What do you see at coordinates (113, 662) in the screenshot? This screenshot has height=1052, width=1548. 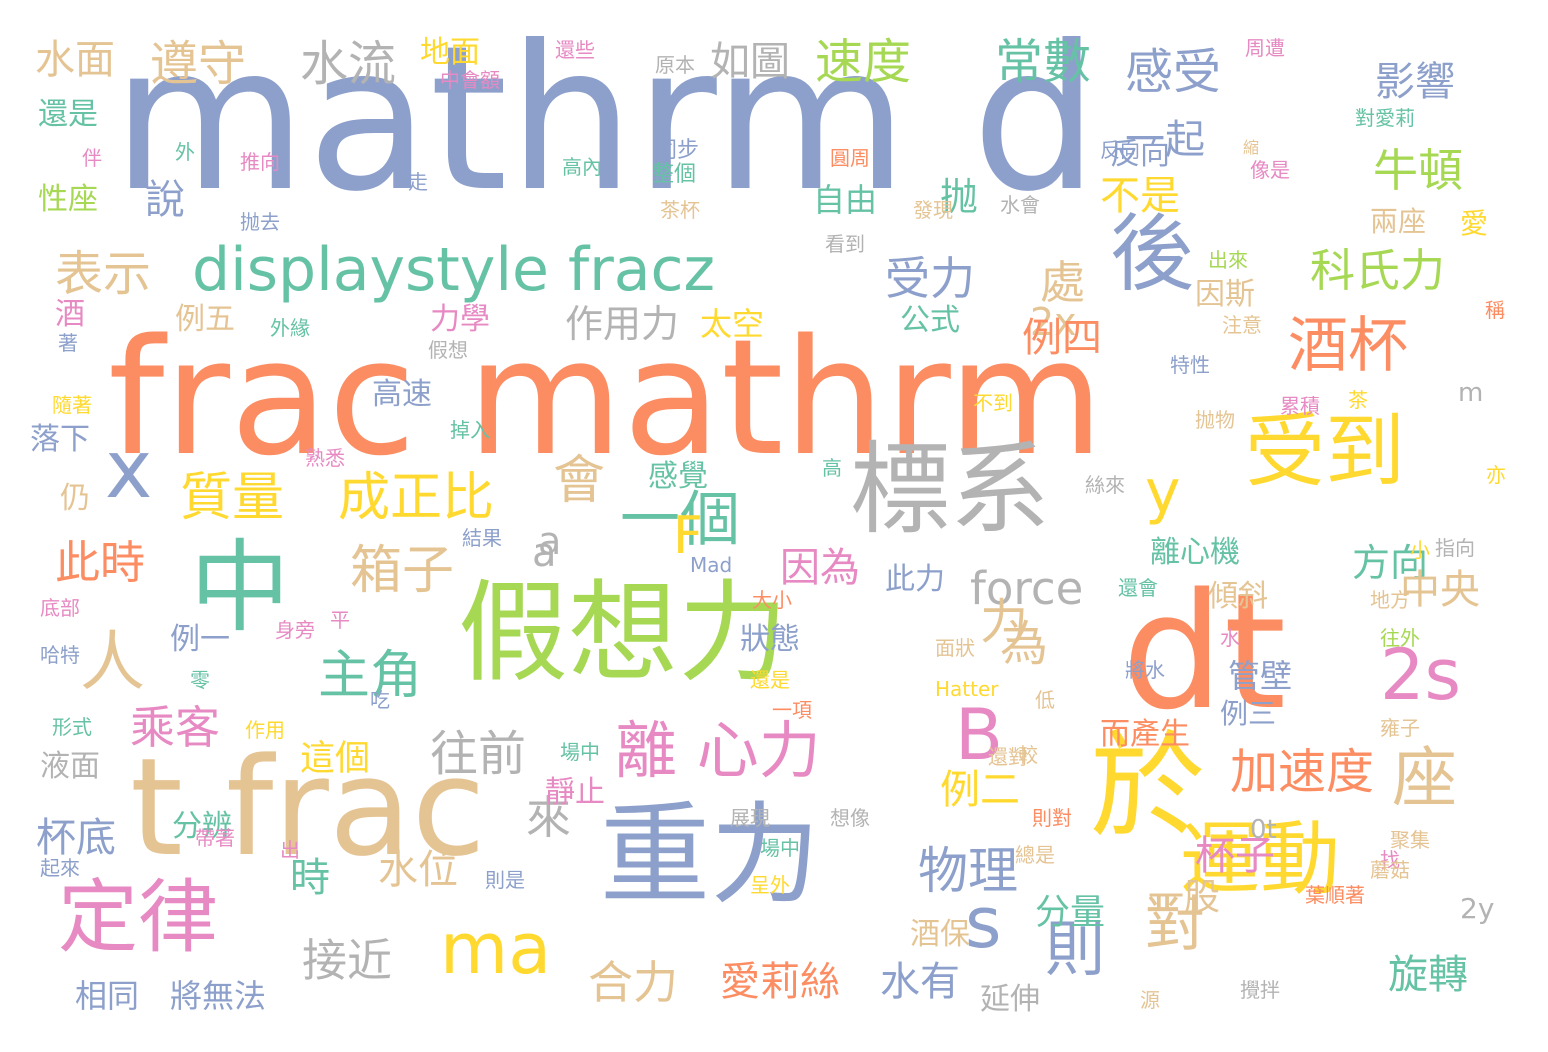 I see `word: 人` at bounding box center [113, 662].